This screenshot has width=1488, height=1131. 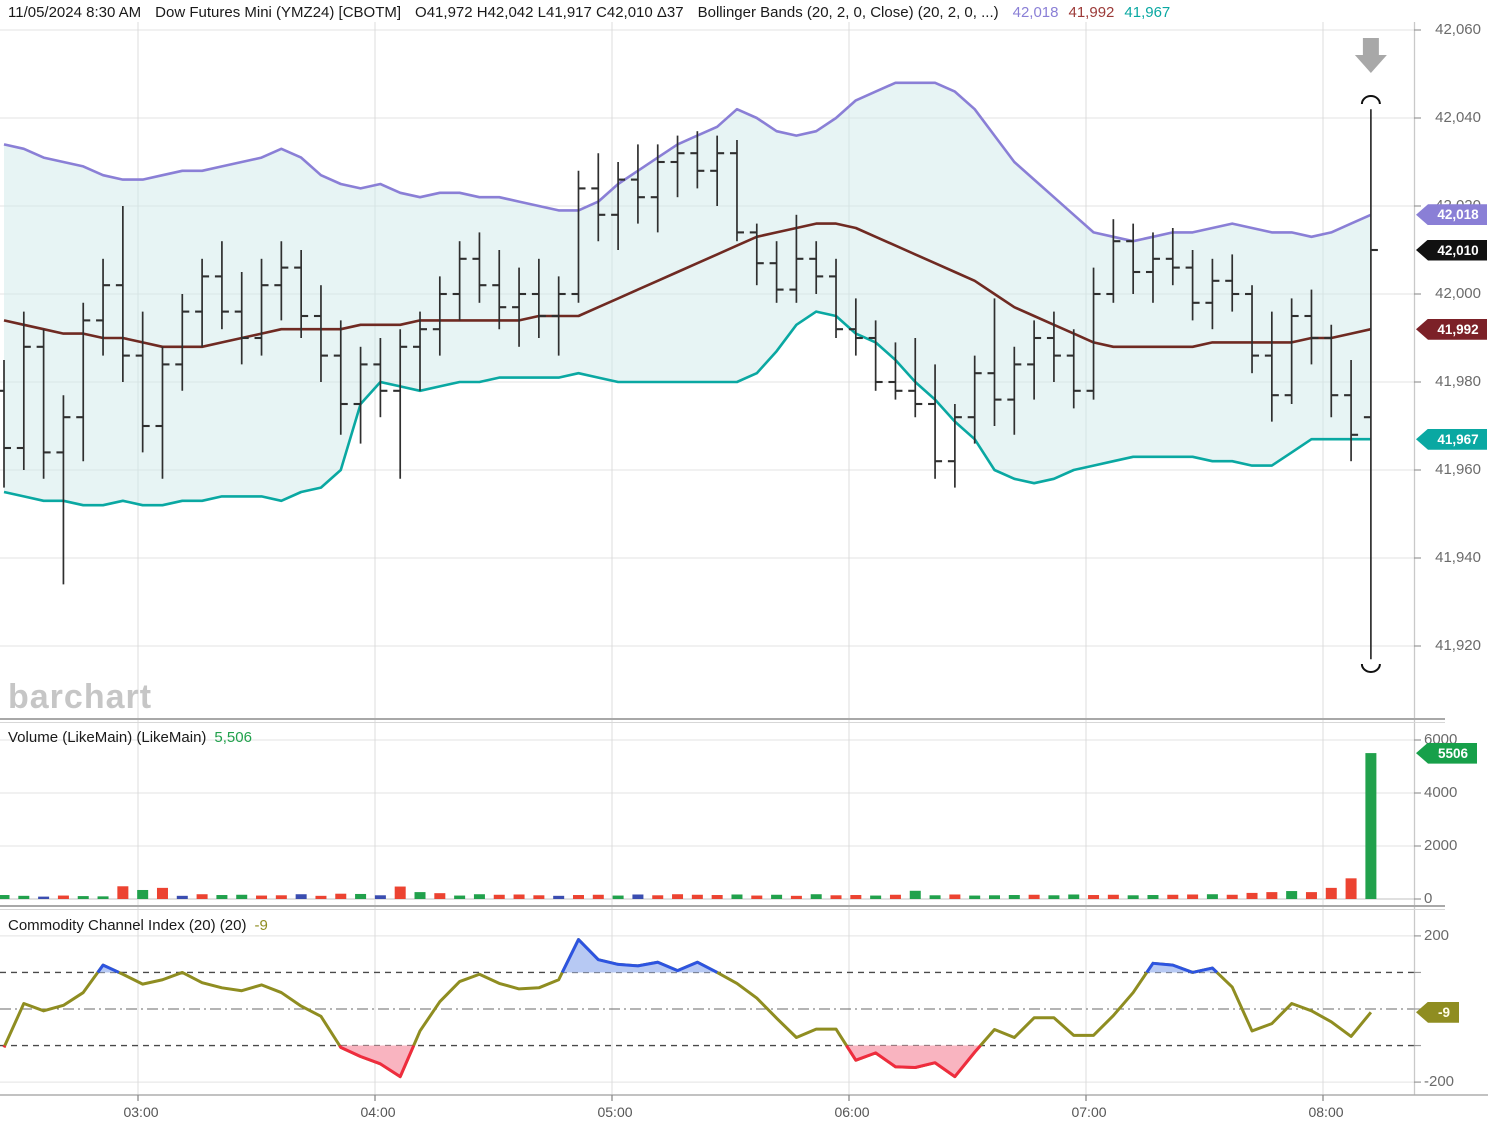 What do you see at coordinates (1091, 12) in the screenshot?
I see `title-bb-middle-value: 41,992` at bounding box center [1091, 12].